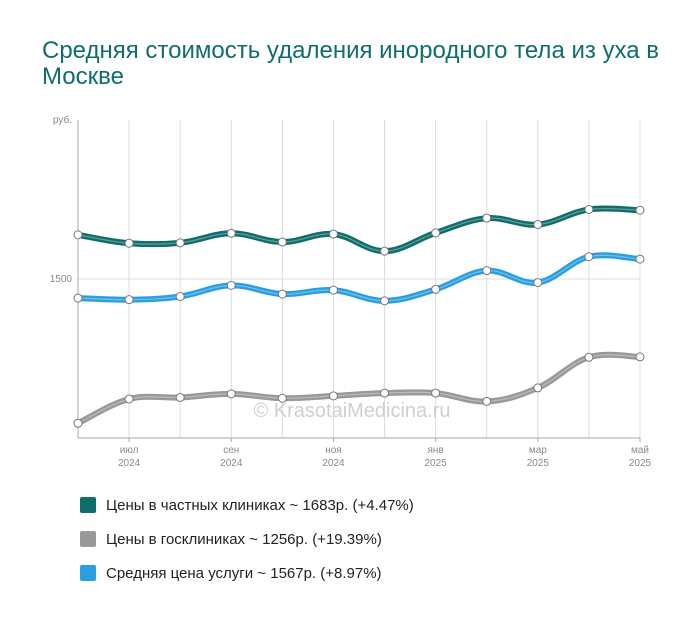  Describe the element at coordinates (351, 411) in the screenshot. I see `watermark: © KrasotaiMedicina.ru` at that location.